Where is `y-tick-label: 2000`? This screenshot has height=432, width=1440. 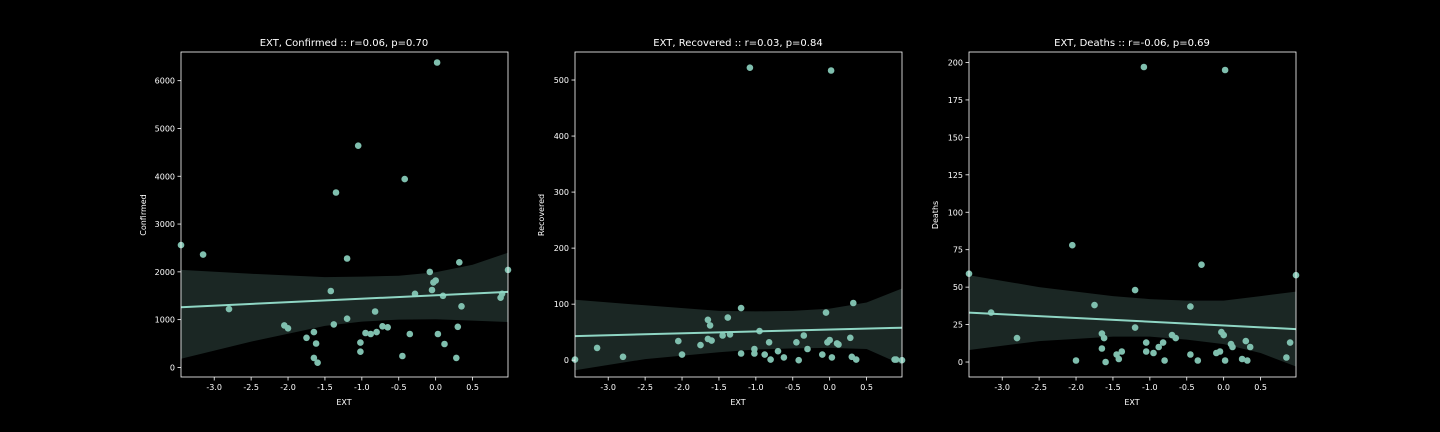 y-tick-label: 2000 is located at coordinates (165, 272).